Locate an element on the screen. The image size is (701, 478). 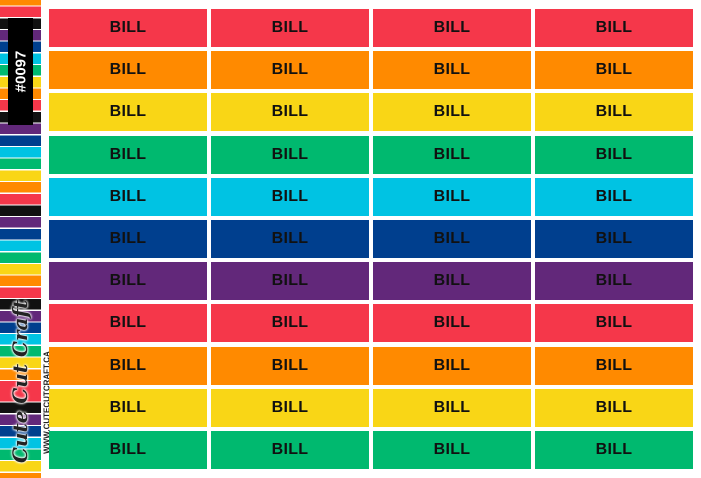
brand-logo: Cute Cut Craft WWW.CUTECUTCRAFT.CA is located at coordinates (26, 384).